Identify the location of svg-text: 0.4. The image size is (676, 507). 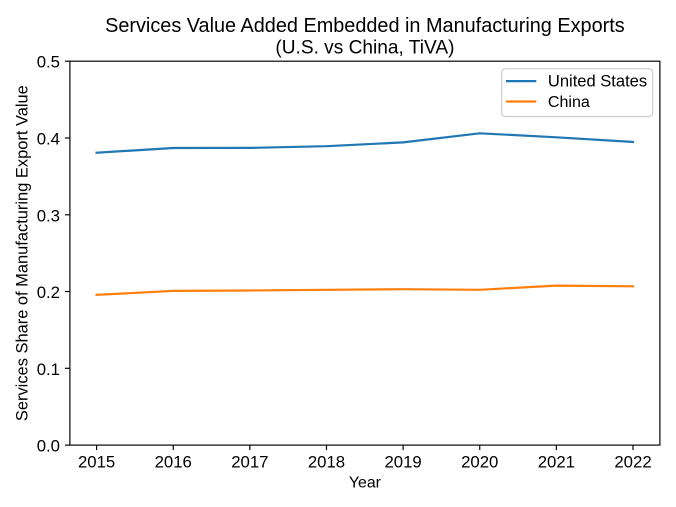
(48, 139).